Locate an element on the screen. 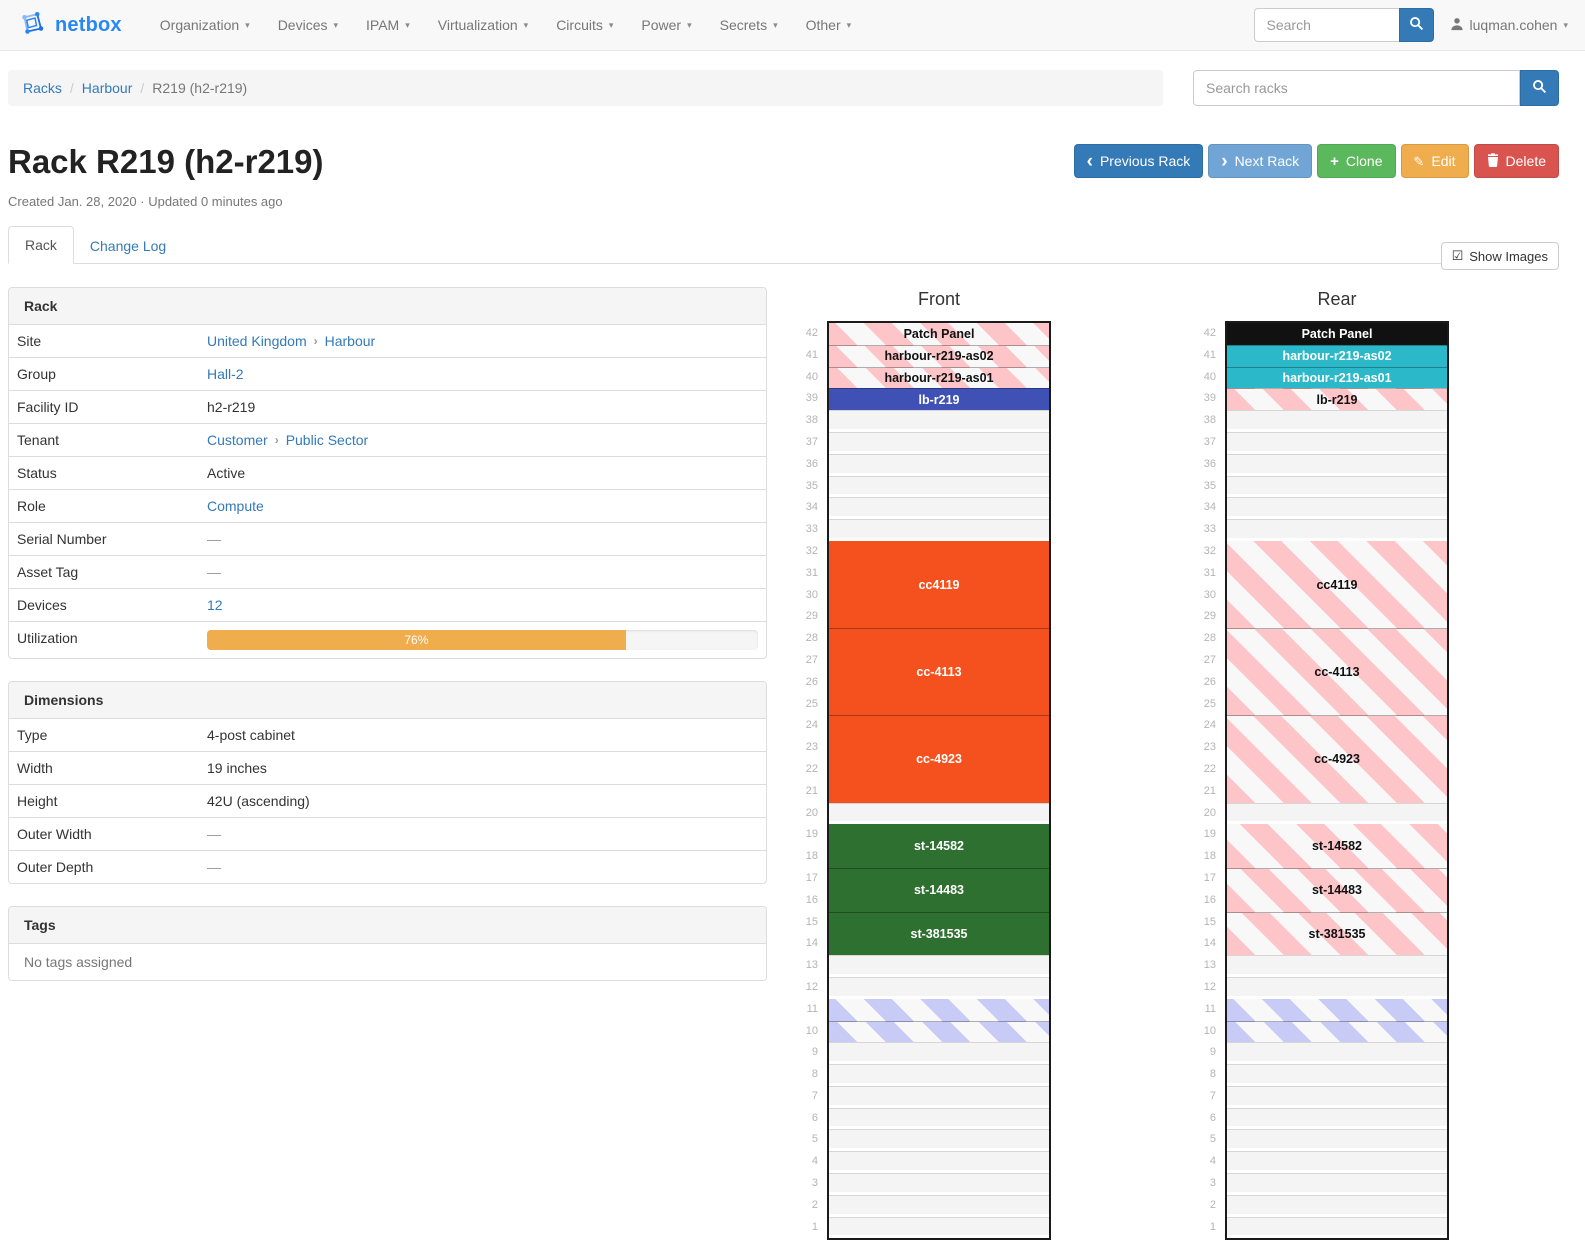  attribute-value: — is located at coordinates (482, 572).